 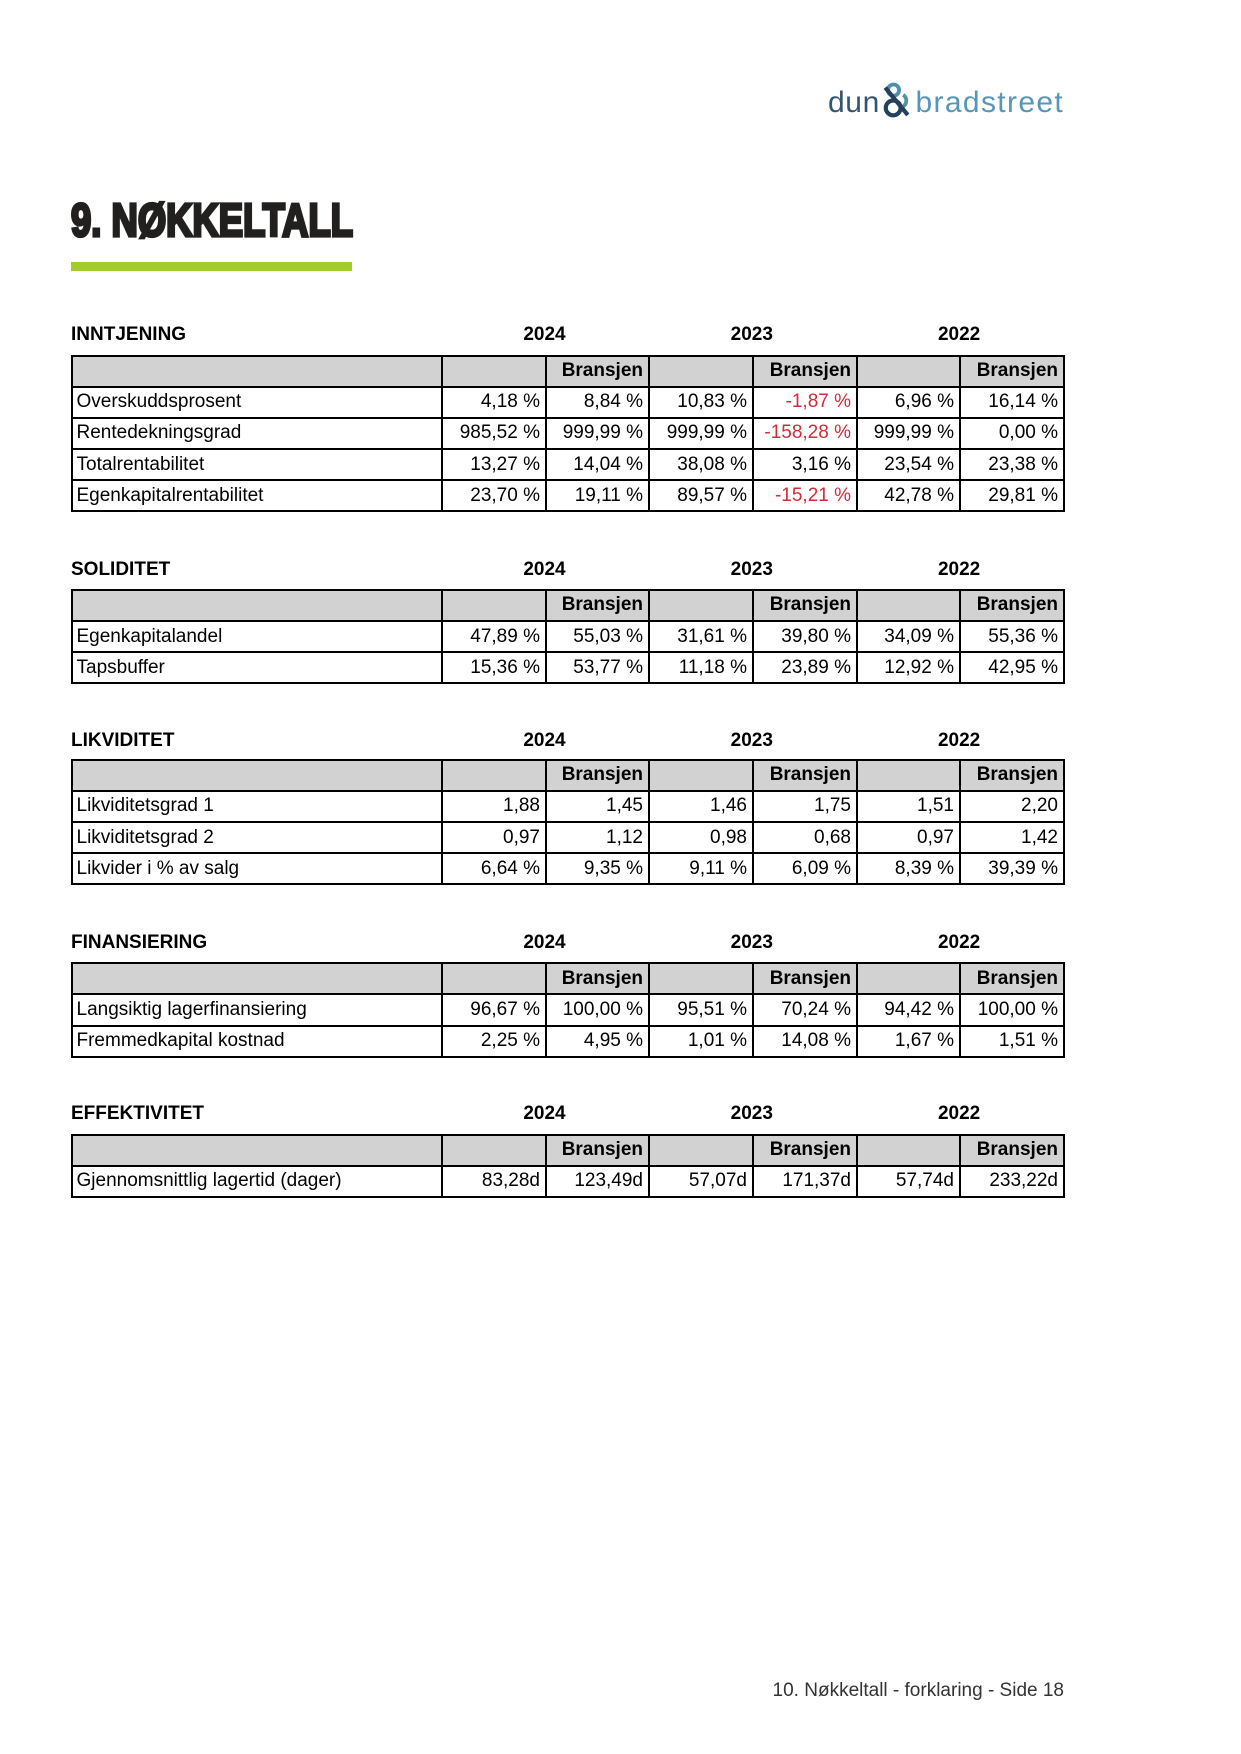 What do you see at coordinates (990, 102) in the screenshot?
I see `svg-text: bradstreet` at bounding box center [990, 102].